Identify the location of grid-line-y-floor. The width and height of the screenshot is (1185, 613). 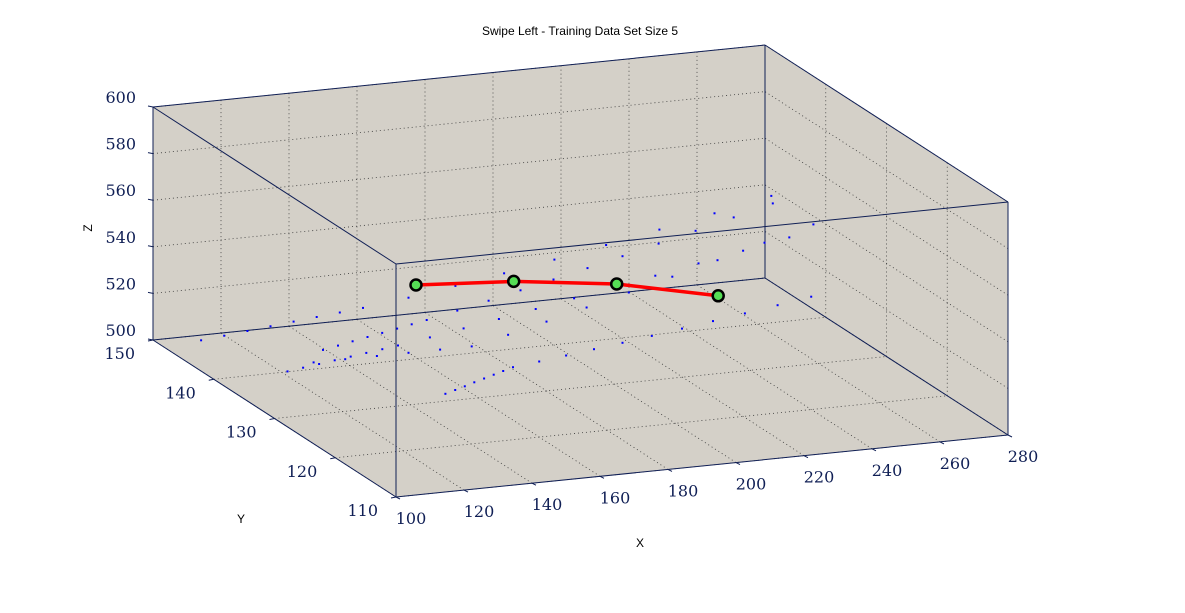
(641, 427).